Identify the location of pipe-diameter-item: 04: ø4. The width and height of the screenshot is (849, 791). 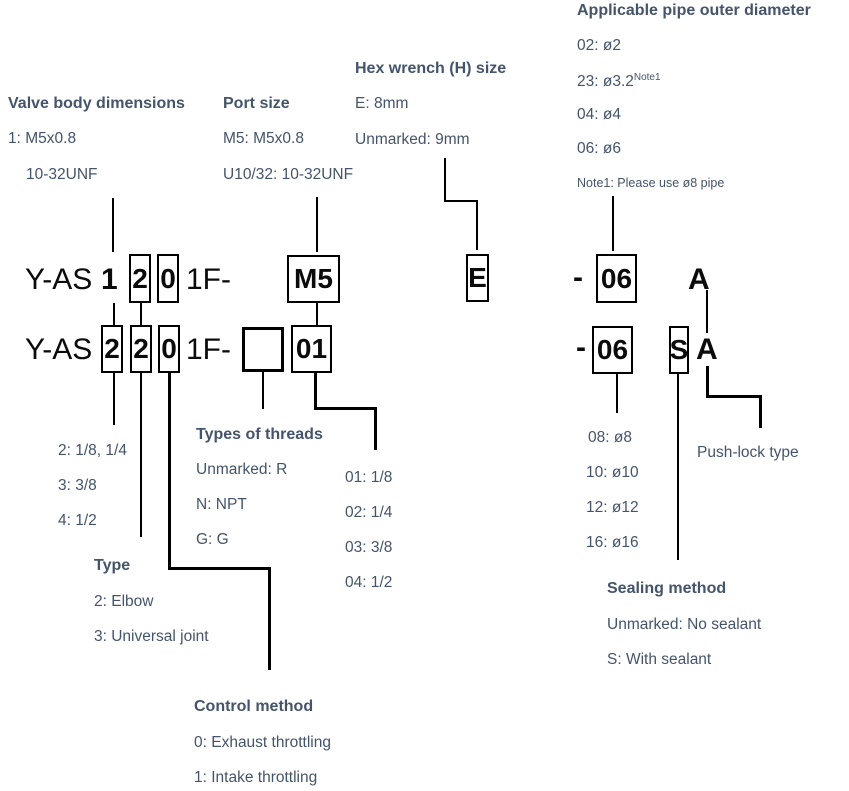
(599, 114).